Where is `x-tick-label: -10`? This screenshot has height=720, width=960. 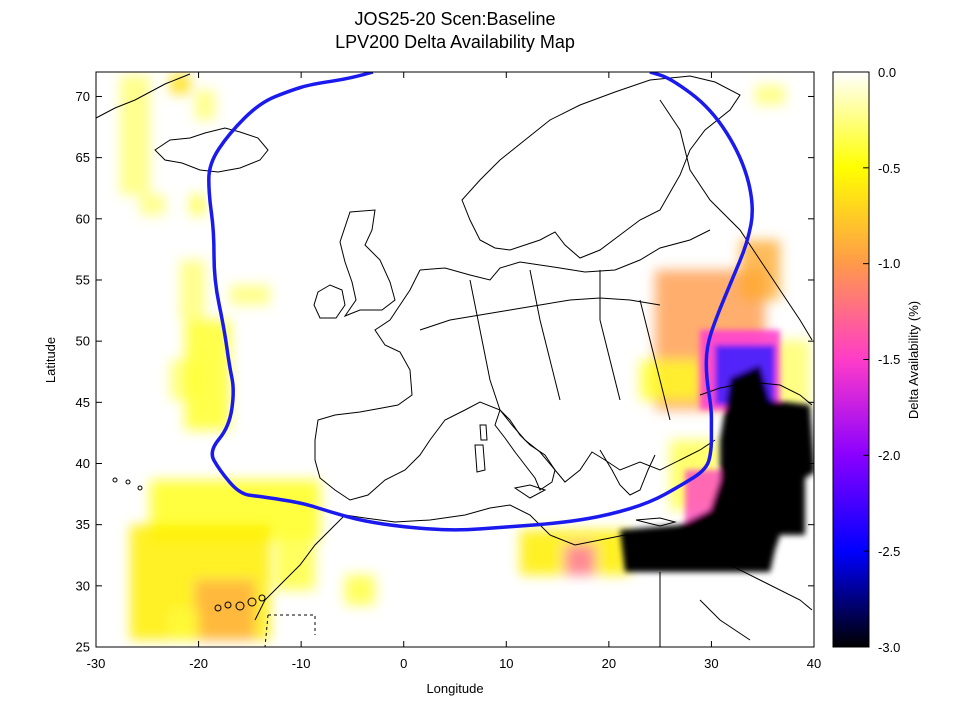 x-tick-label: -10 is located at coordinates (301, 663).